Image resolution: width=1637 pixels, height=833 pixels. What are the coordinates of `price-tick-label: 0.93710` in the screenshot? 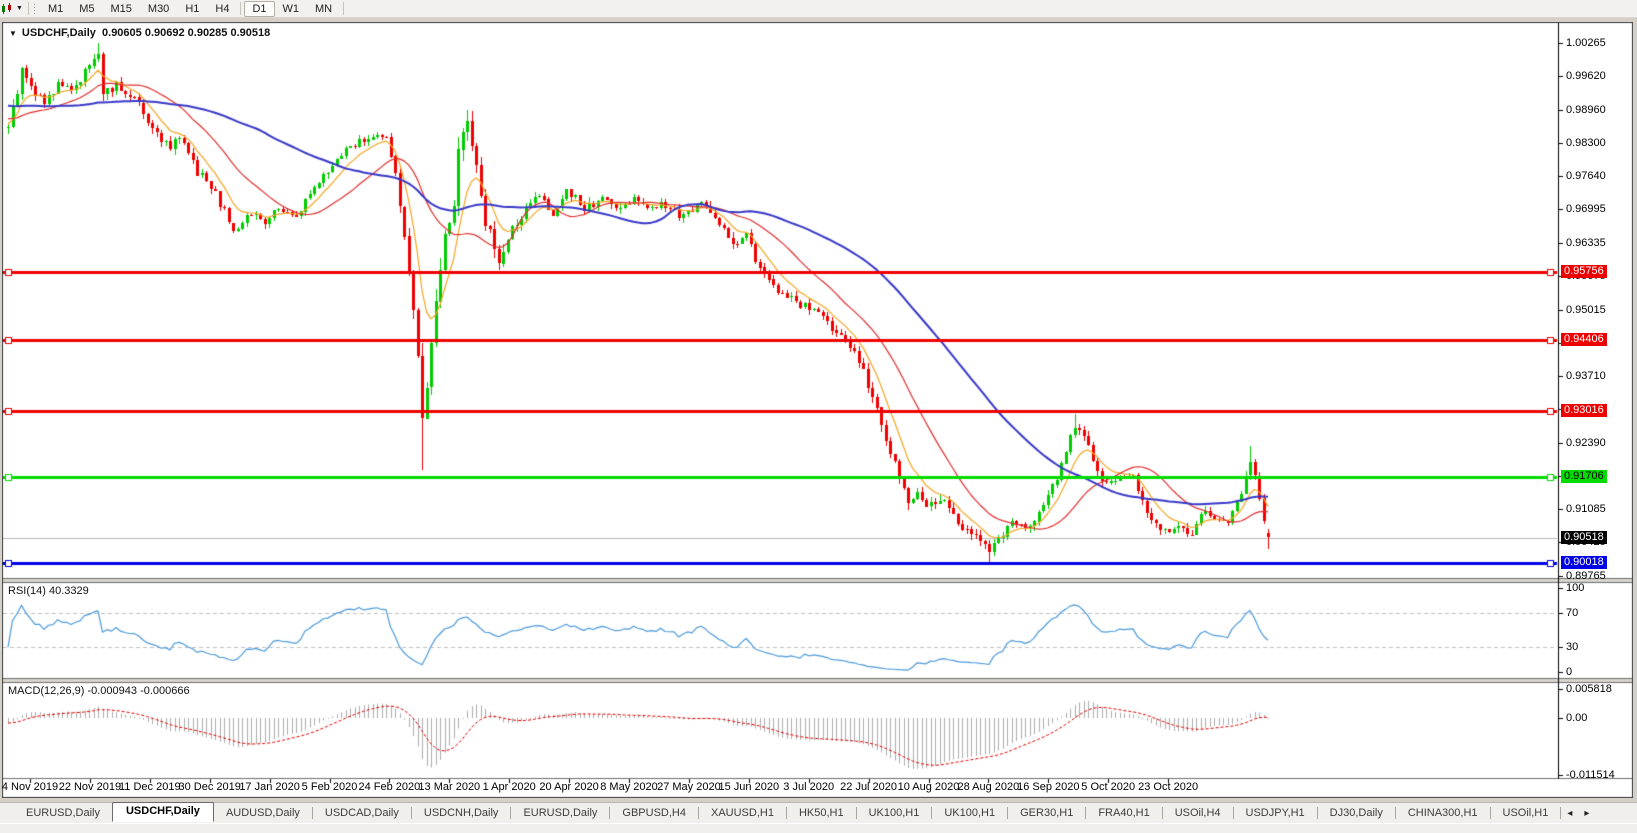 It's located at (1586, 375).